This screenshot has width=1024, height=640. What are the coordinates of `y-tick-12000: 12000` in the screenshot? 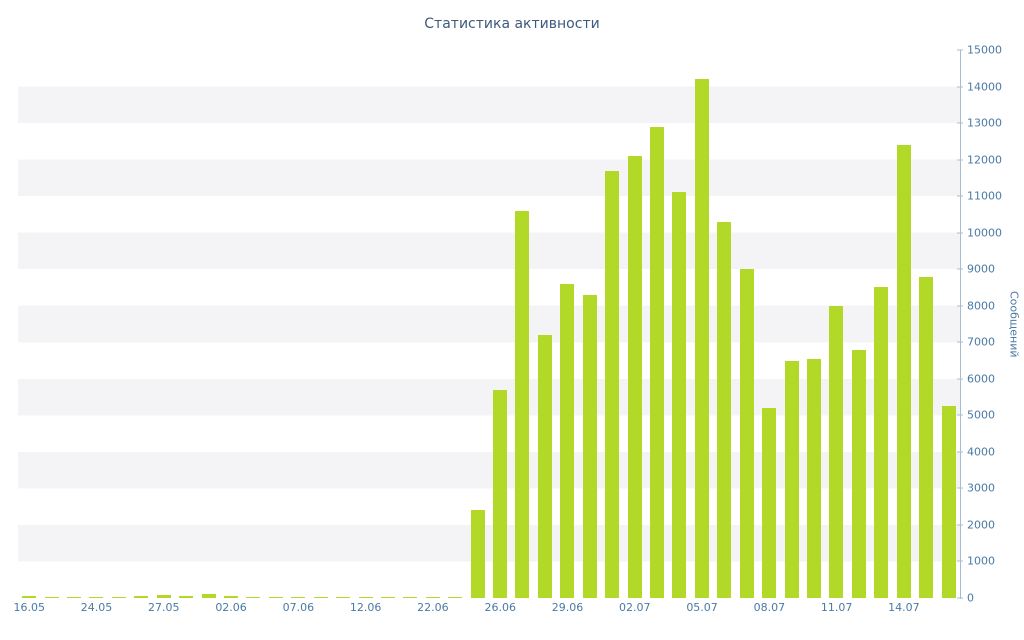 It's located at (979, 159).